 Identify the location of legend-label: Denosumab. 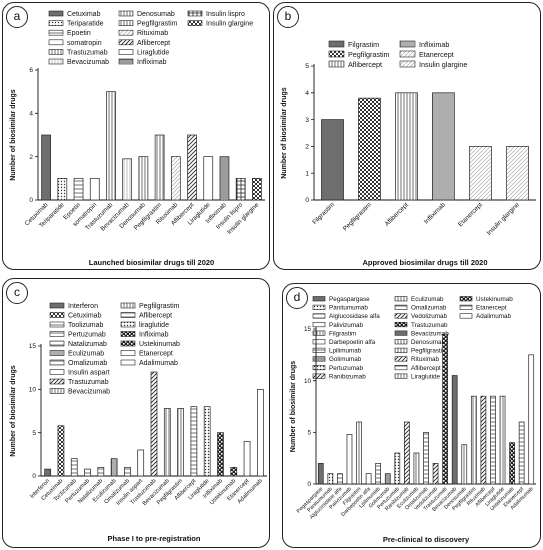
(156, 14).